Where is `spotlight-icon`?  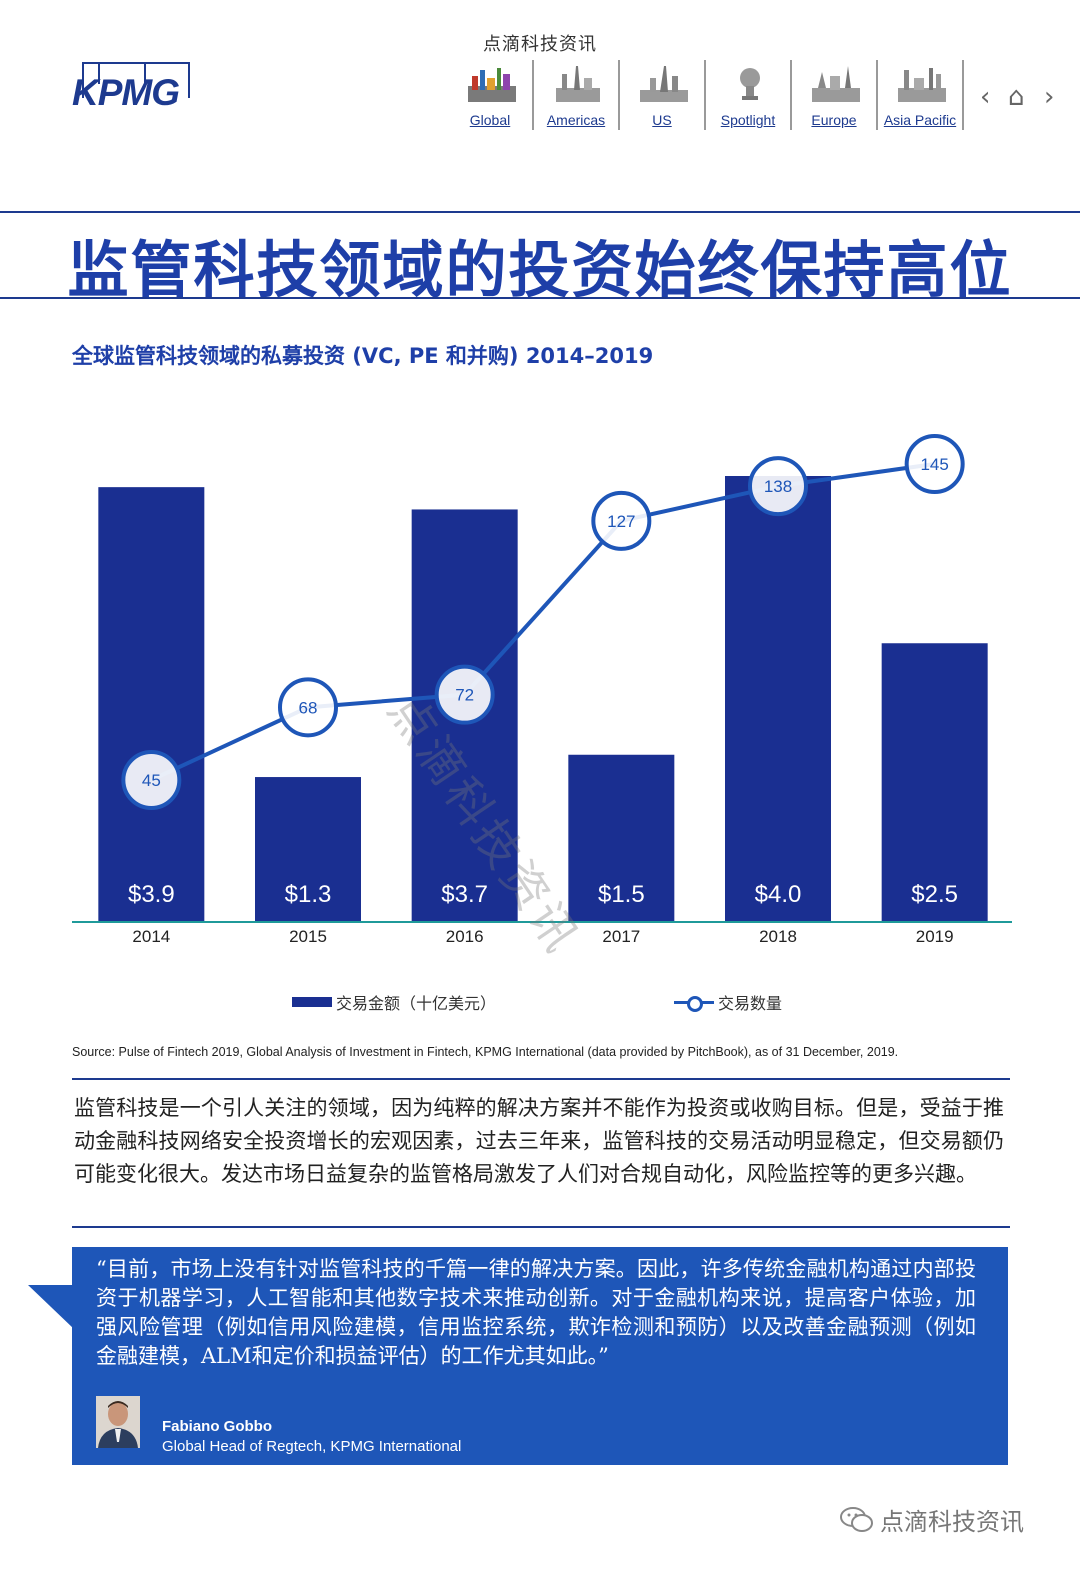
spotlight-icon is located at coordinates (750, 84).